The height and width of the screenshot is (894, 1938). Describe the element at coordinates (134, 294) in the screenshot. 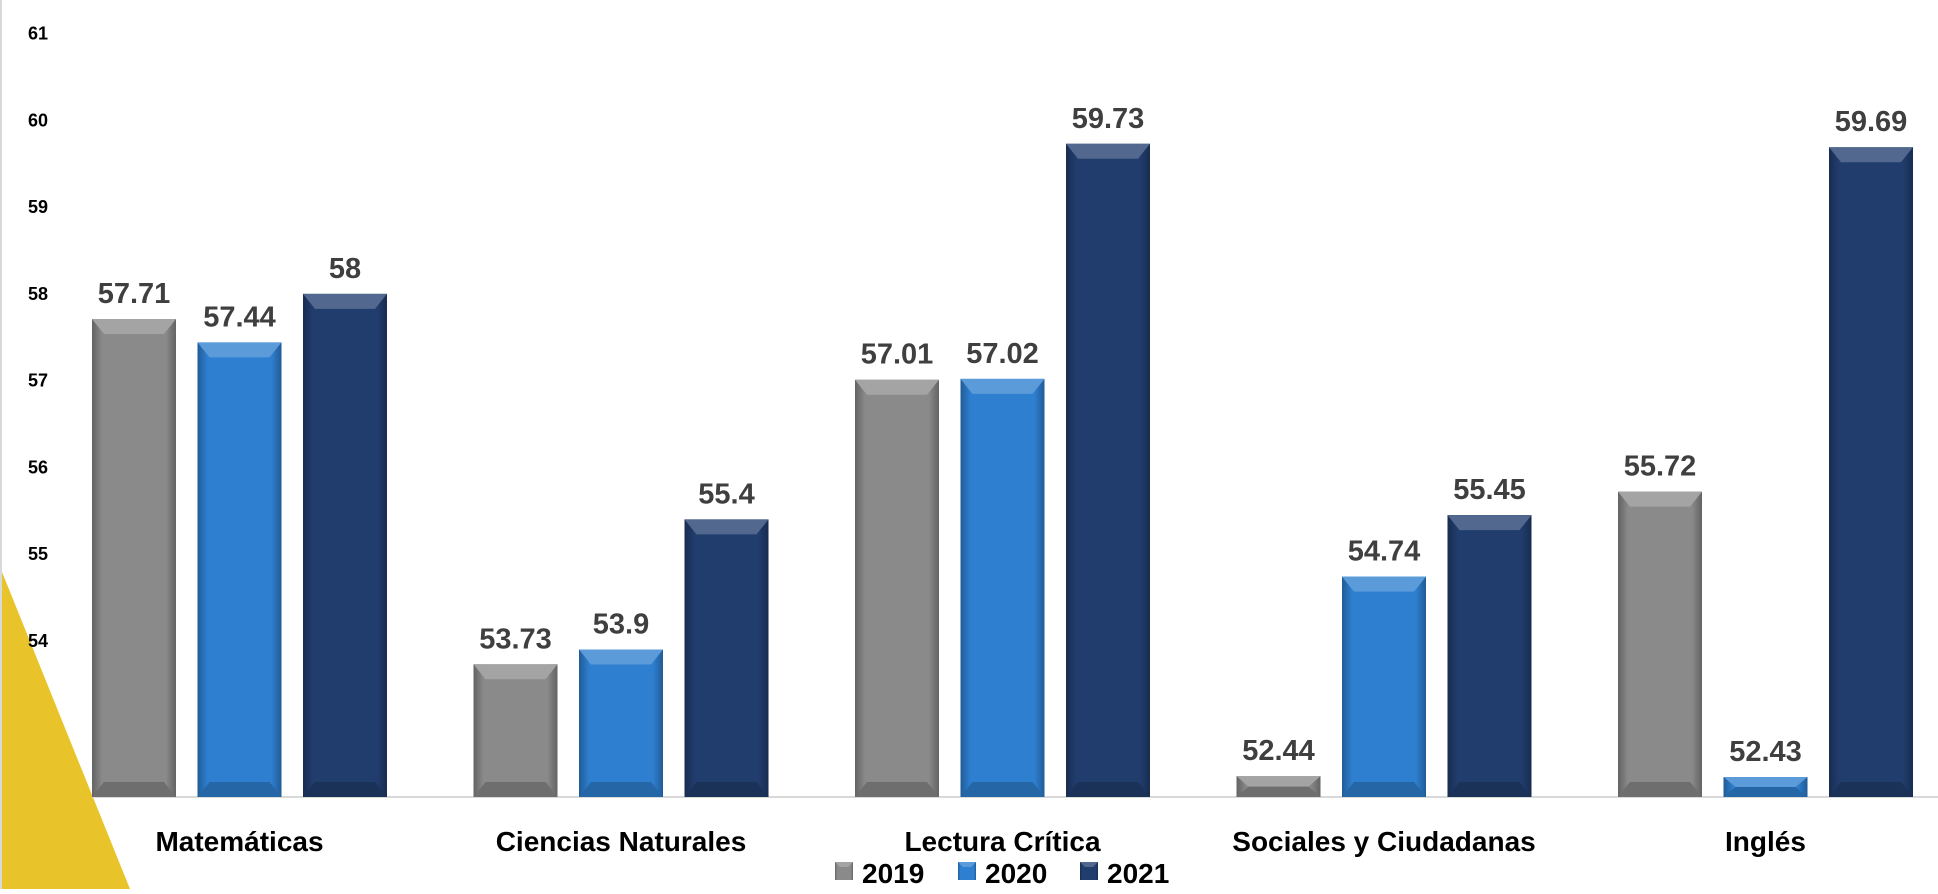

I see `data-label: 57.71` at that location.